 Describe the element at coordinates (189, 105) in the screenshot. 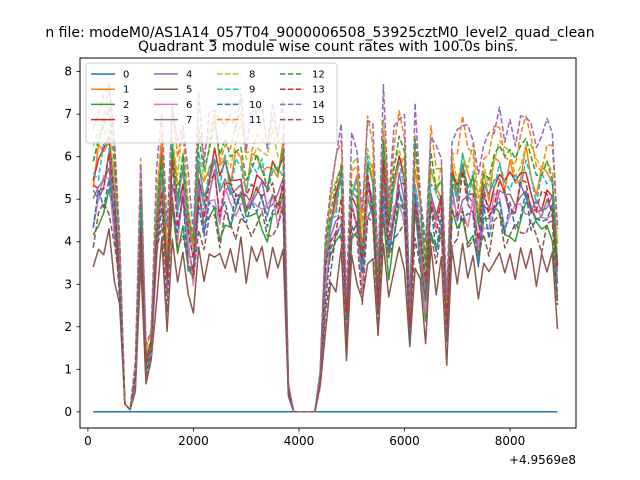

I see `legend-label: 6` at that location.